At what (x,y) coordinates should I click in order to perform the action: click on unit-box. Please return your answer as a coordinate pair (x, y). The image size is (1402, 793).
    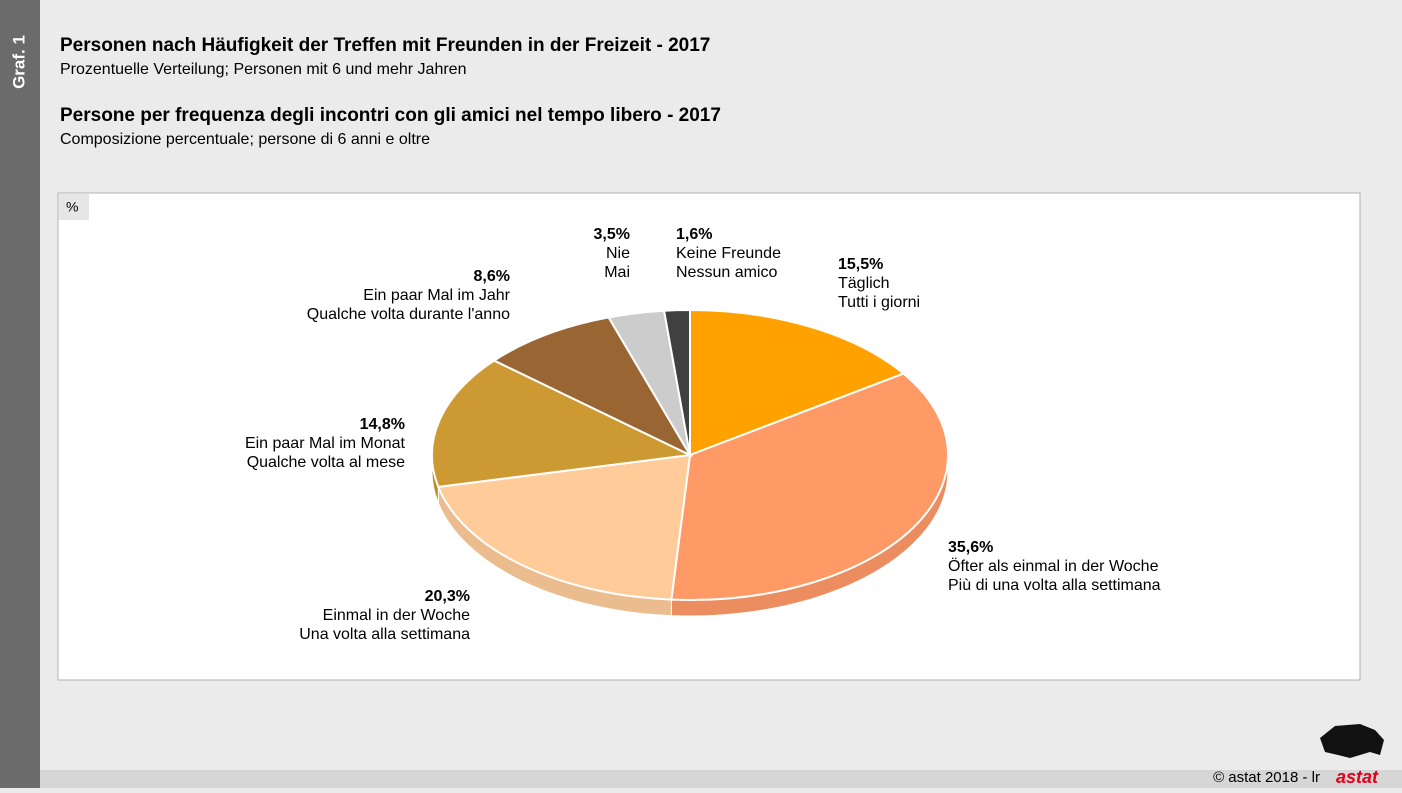
    Looking at the image, I should click on (74, 207).